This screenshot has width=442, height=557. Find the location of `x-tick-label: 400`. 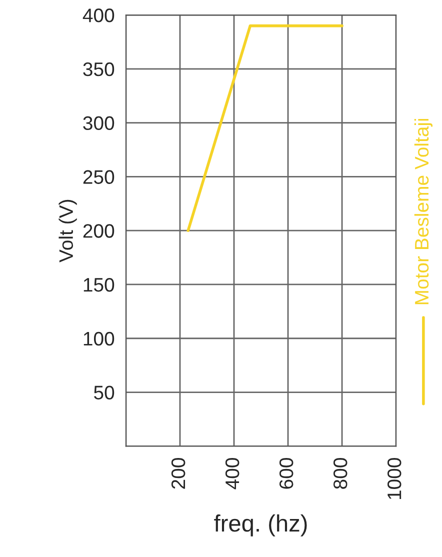

x-tick-label: 400 is located at coordinates (232, 474).